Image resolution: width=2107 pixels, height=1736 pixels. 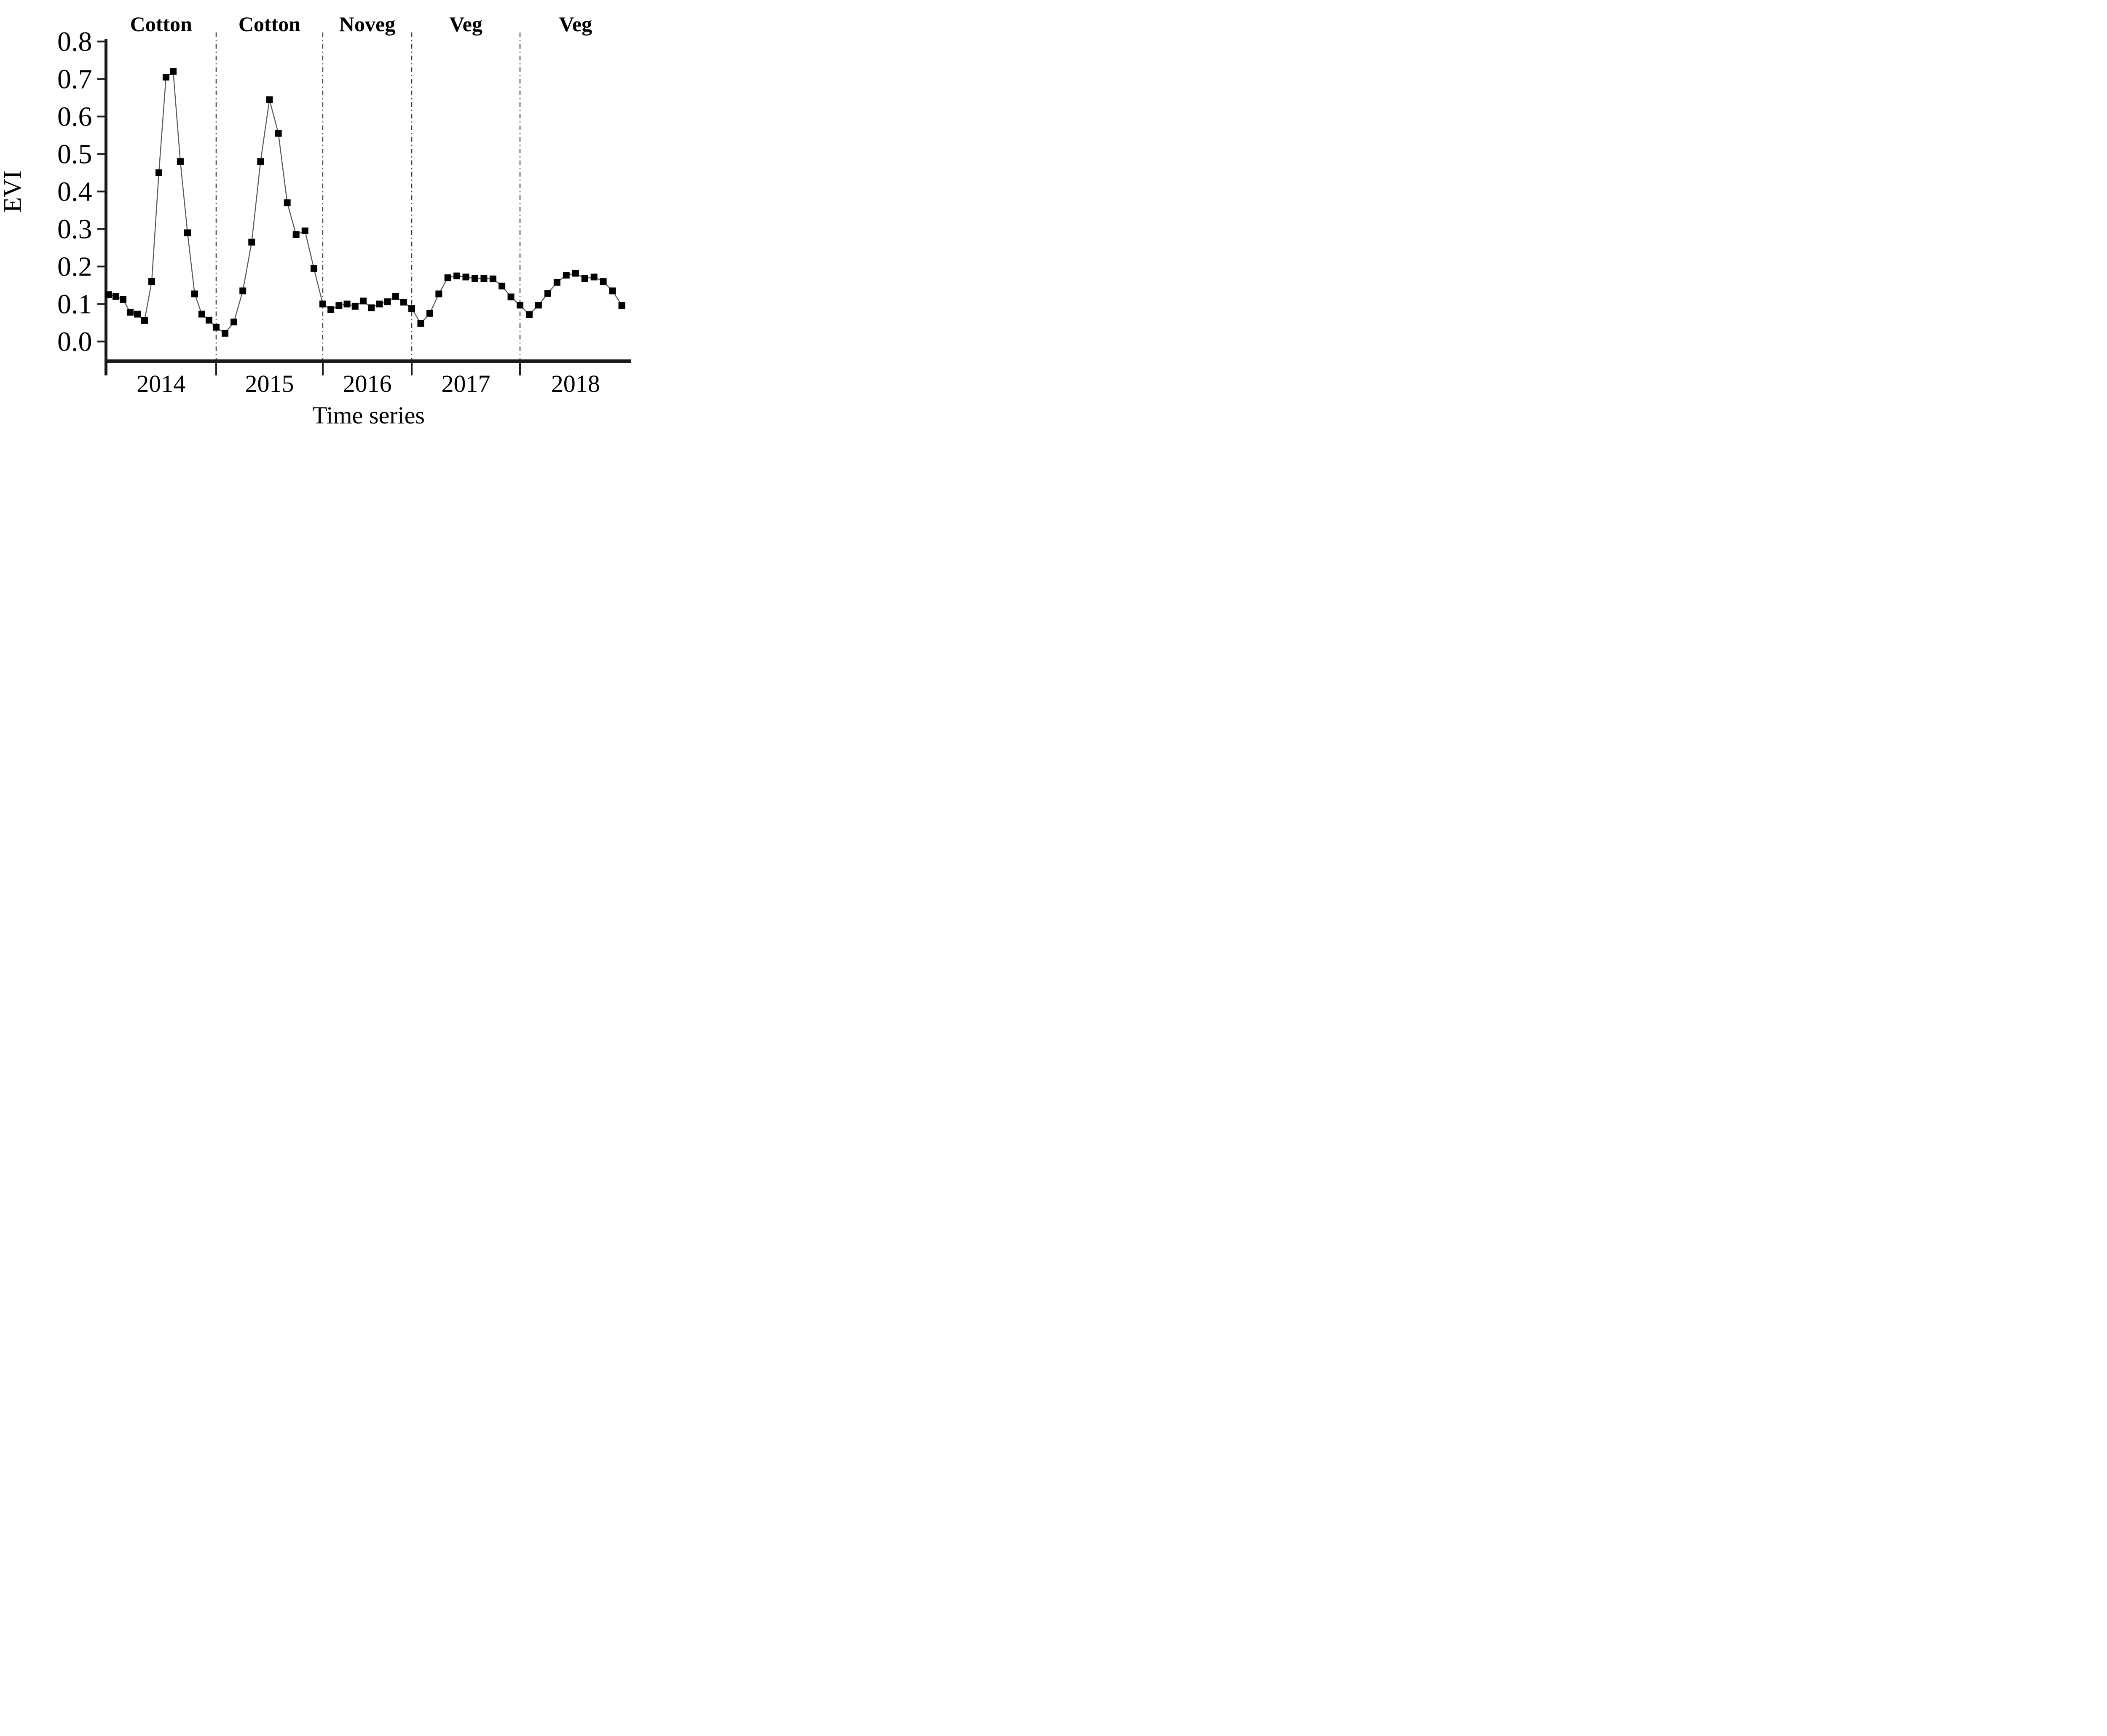 What do you see at coordinates (74, 229) in the screenshot?
I see `y-tick-label: 0.3` at bounding box center [74, 229].